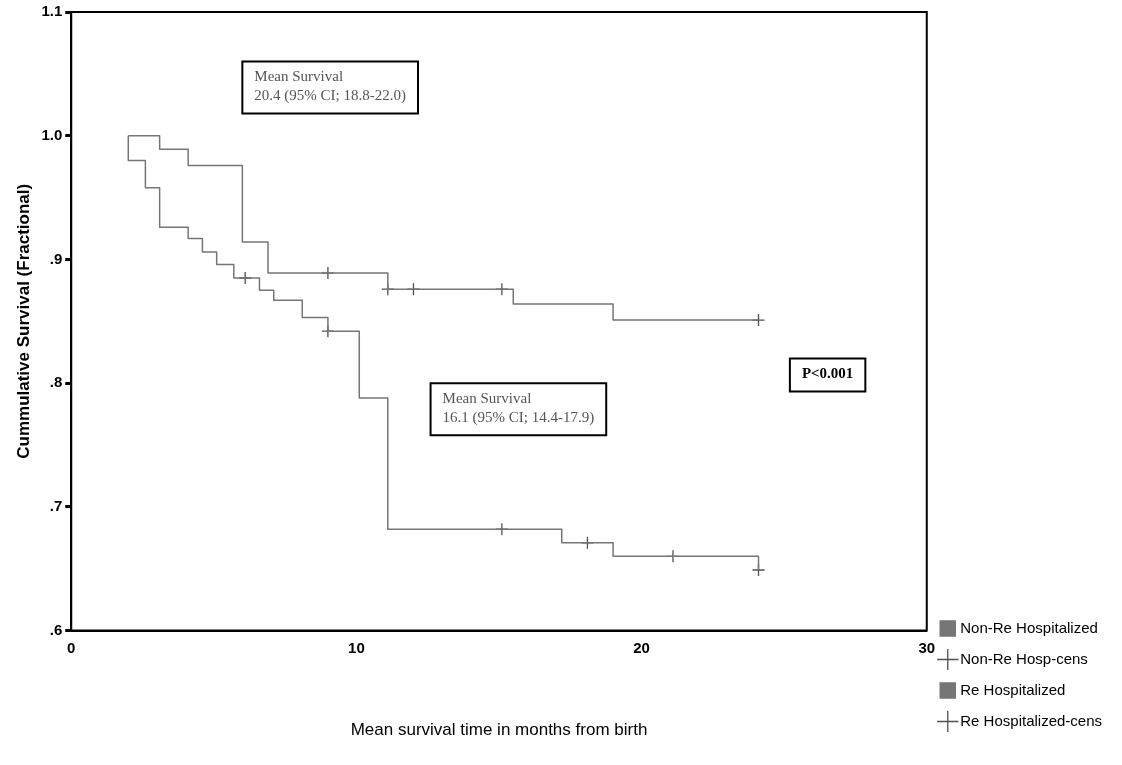 Image resolution: width=1122 pixels, height=765 pixels. I want to click on legend-label: Re Hospitalized, so click(1013, 689).